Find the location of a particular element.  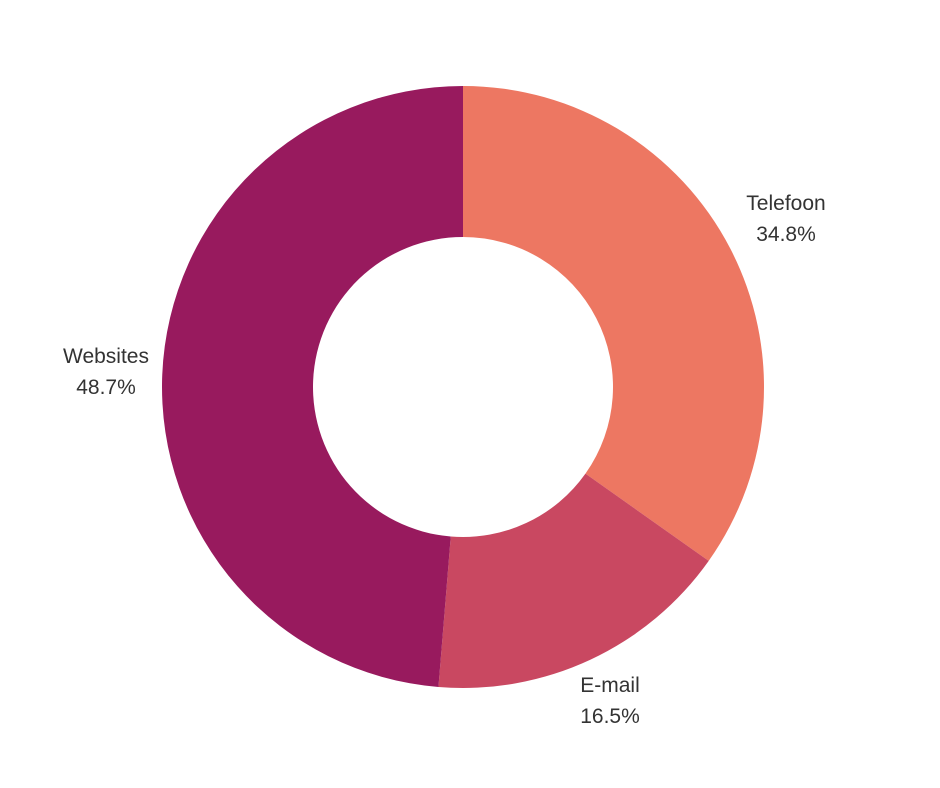

slice-value-telefoon: 34.8% is located at coordinates (786, 234).